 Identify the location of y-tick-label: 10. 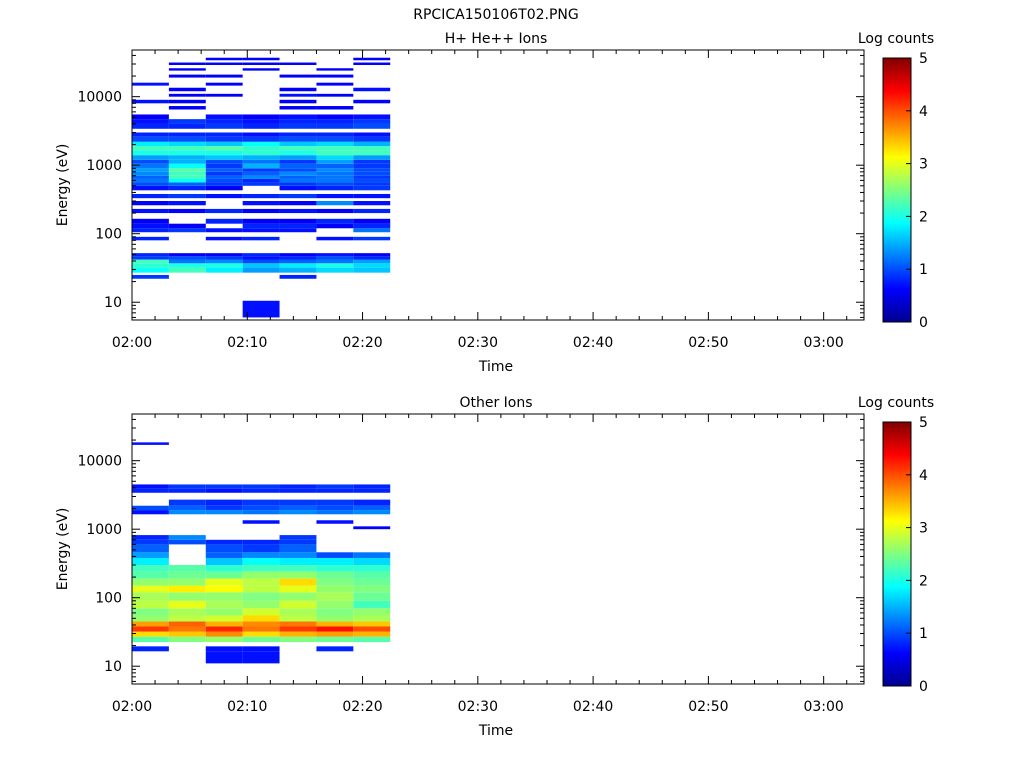
(113, 667).